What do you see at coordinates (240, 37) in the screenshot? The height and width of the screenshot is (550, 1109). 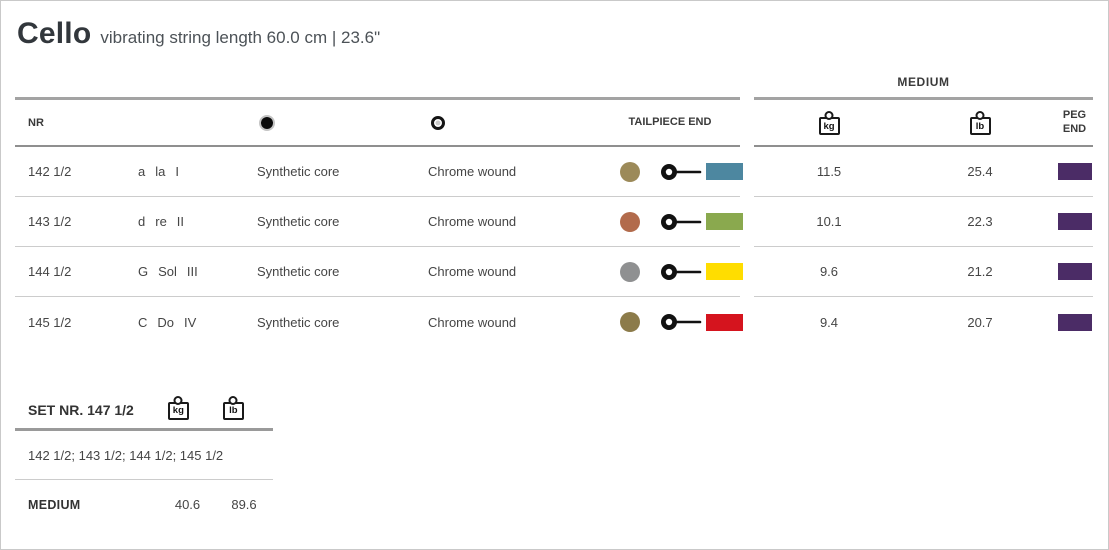 I see `page-subtitle: vibrating string length 60.0 cm | 23.6"` at bounding box center [240, 37].